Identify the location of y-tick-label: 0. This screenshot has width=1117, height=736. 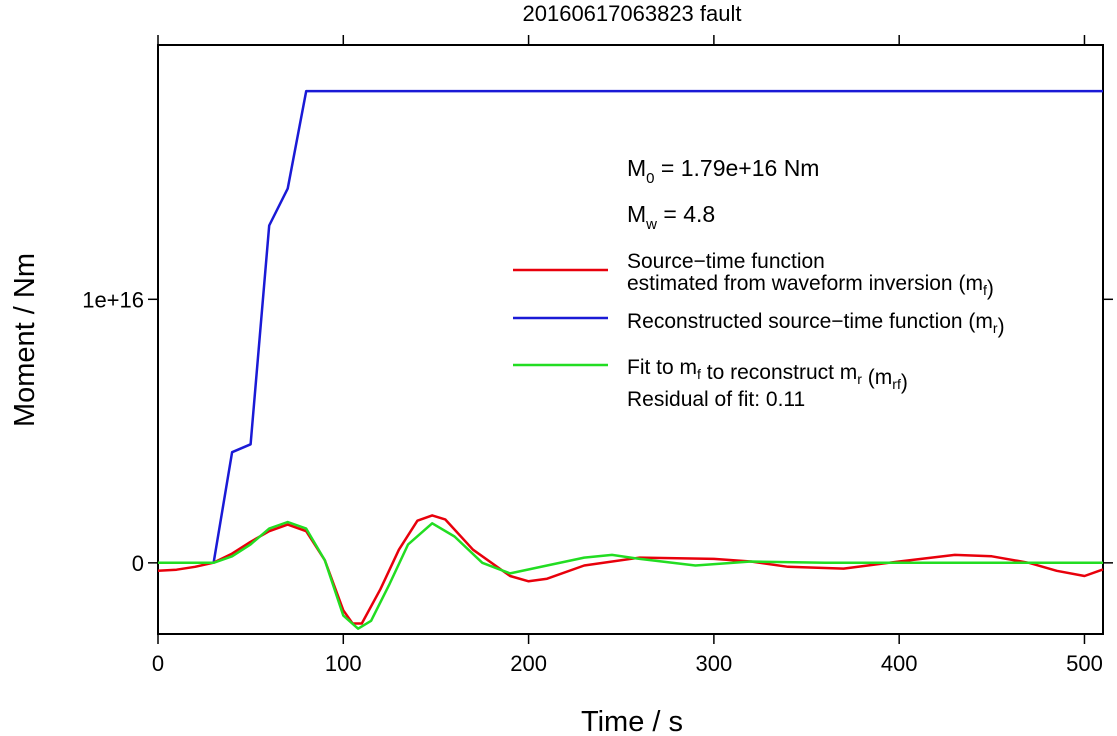
(138, 563).